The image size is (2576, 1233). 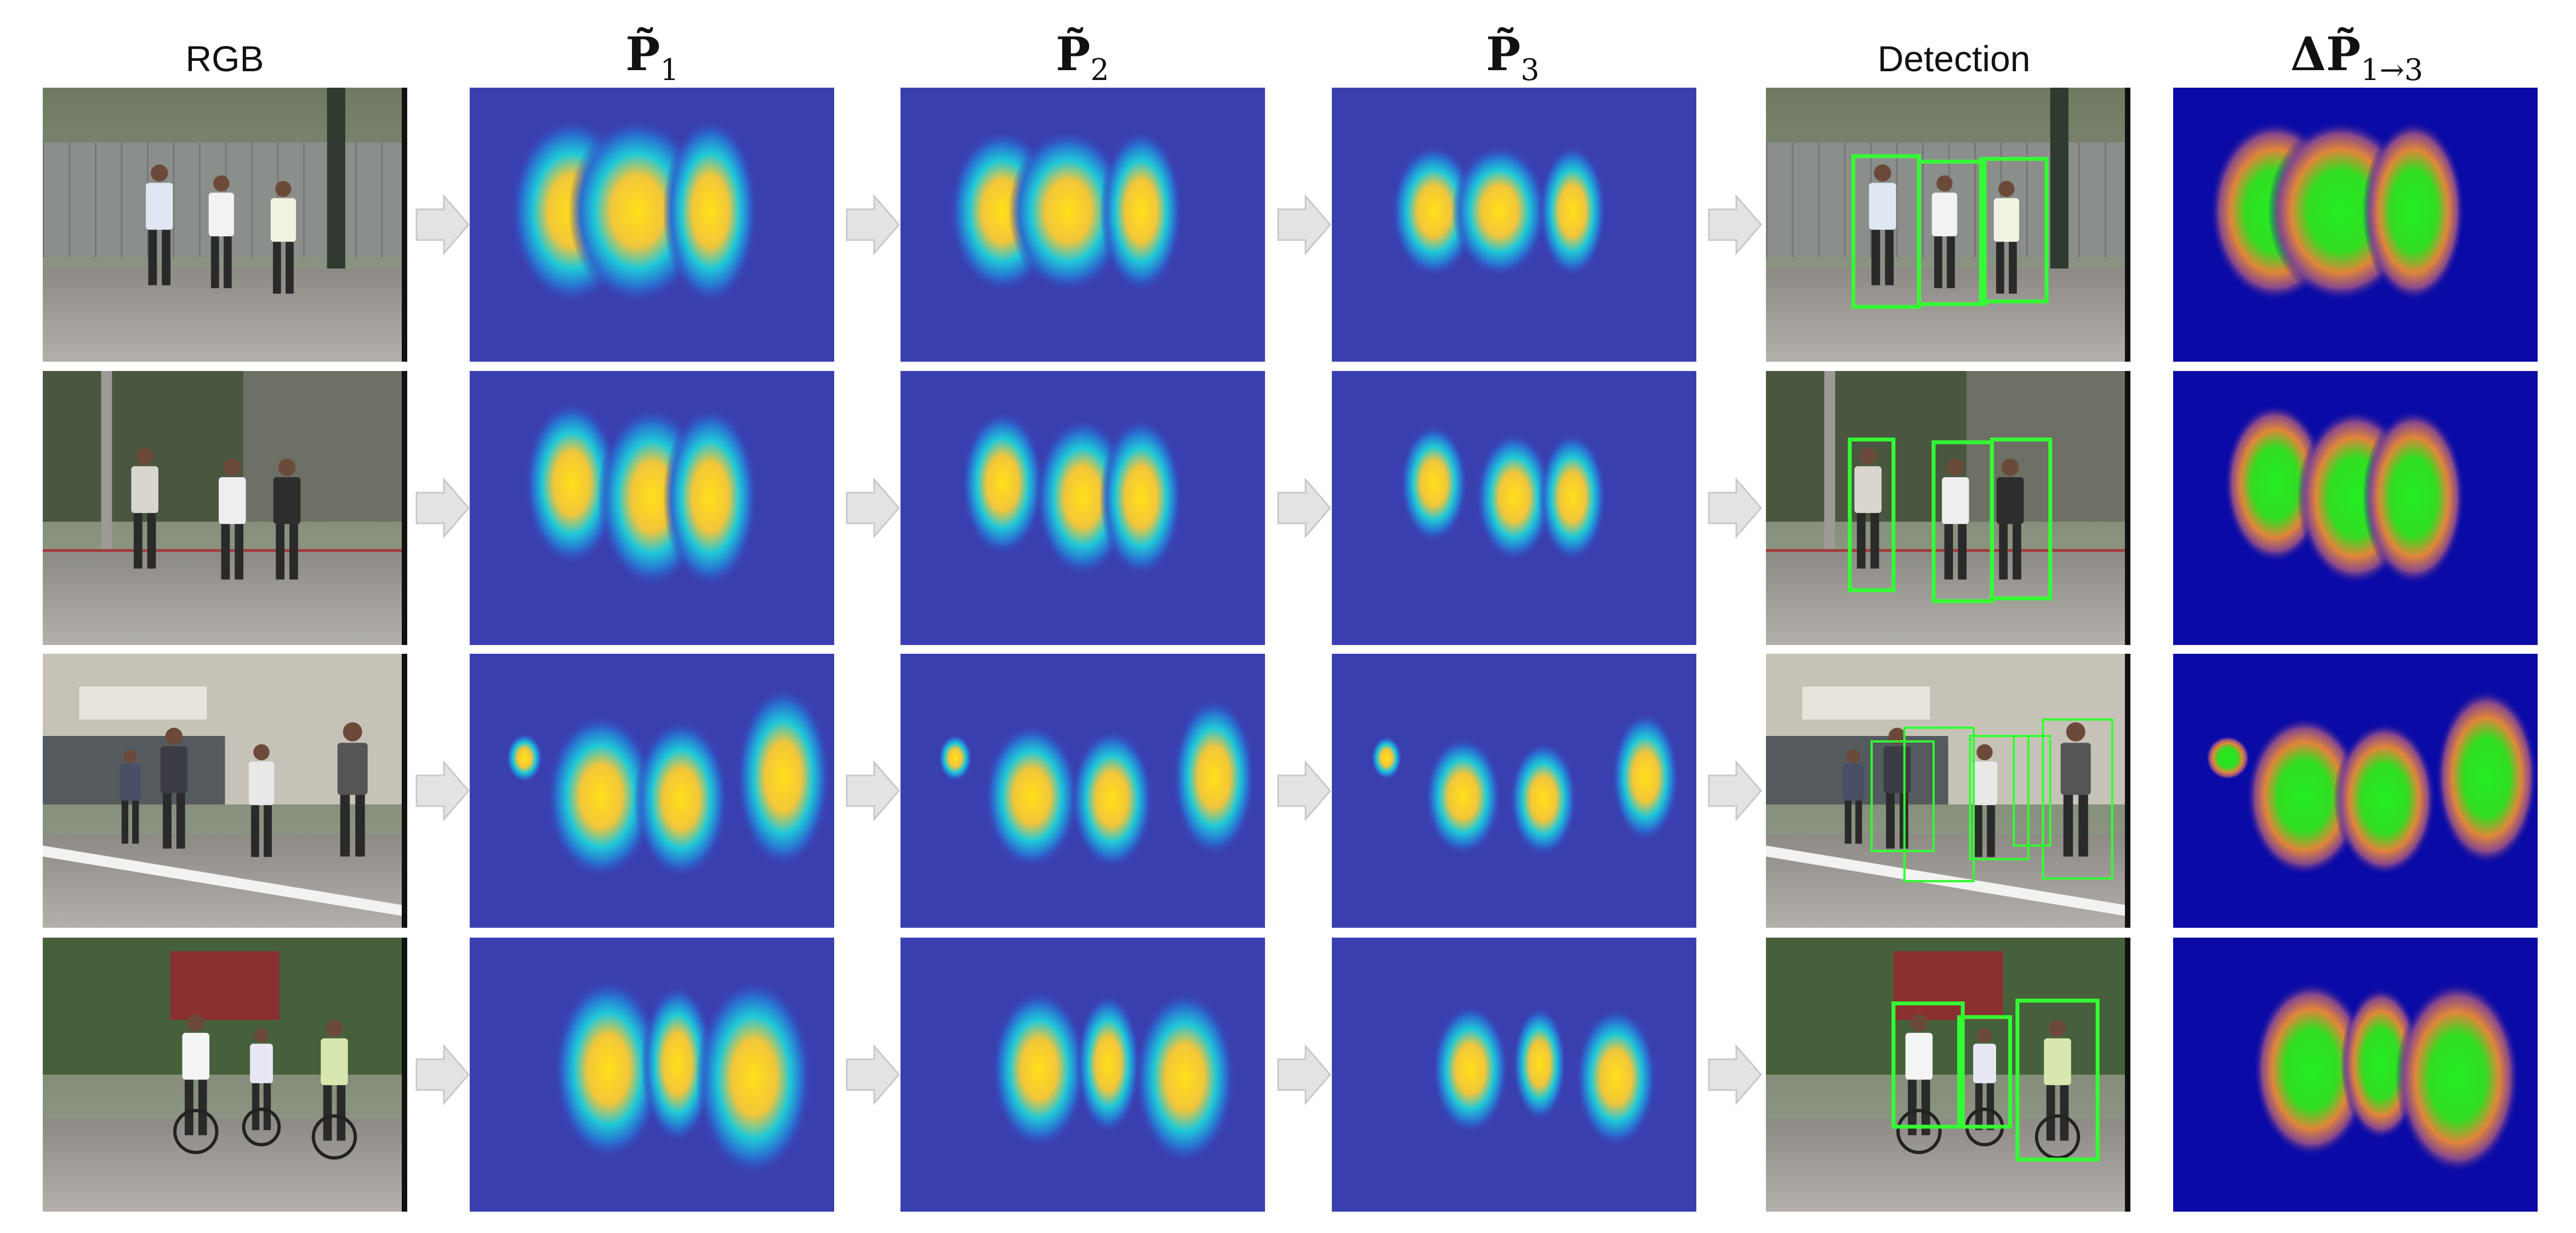 I want to click on road, so click(x=225, y=1165).